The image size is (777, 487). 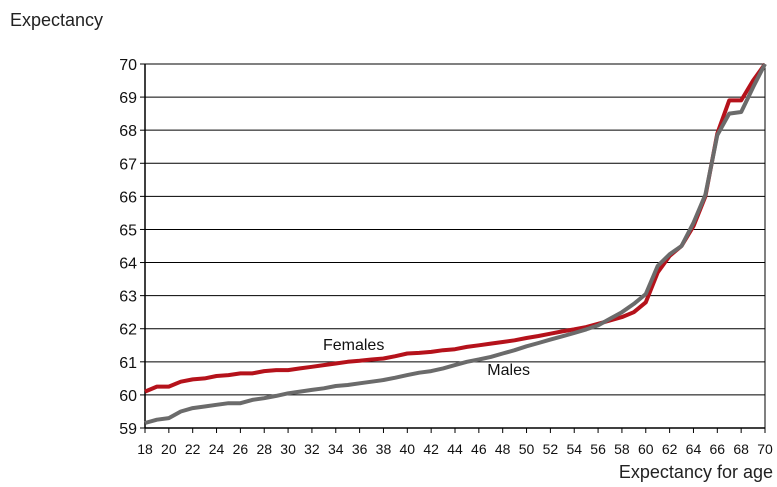 What do you see at coordinates (408, 449) in the screenshot?
I see `x-tick-label: 40` at bounding box center [408, 449].